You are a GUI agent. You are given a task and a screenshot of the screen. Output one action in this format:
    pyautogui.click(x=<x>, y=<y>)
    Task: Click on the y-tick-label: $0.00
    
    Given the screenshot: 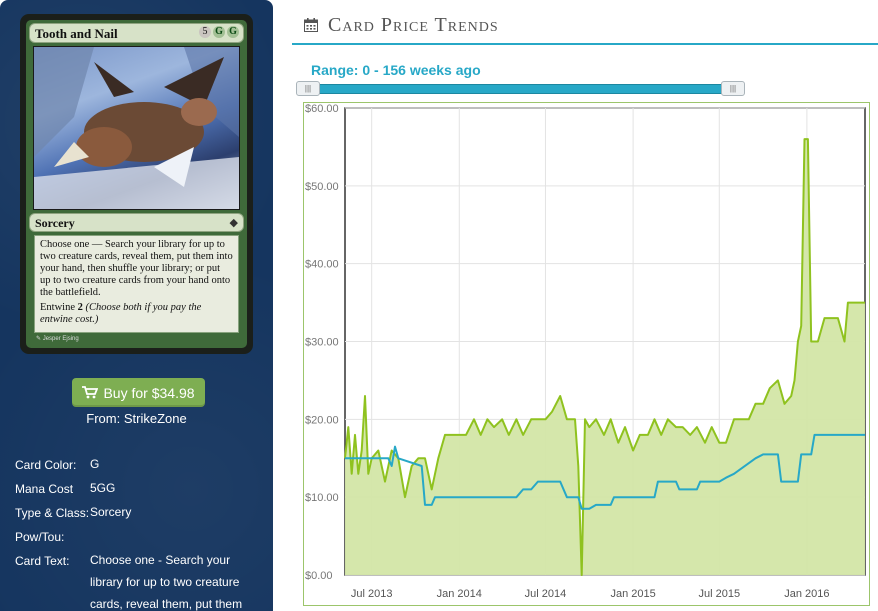 What is the action you would take?
    pyautogui.click(x=319, y=576)
    